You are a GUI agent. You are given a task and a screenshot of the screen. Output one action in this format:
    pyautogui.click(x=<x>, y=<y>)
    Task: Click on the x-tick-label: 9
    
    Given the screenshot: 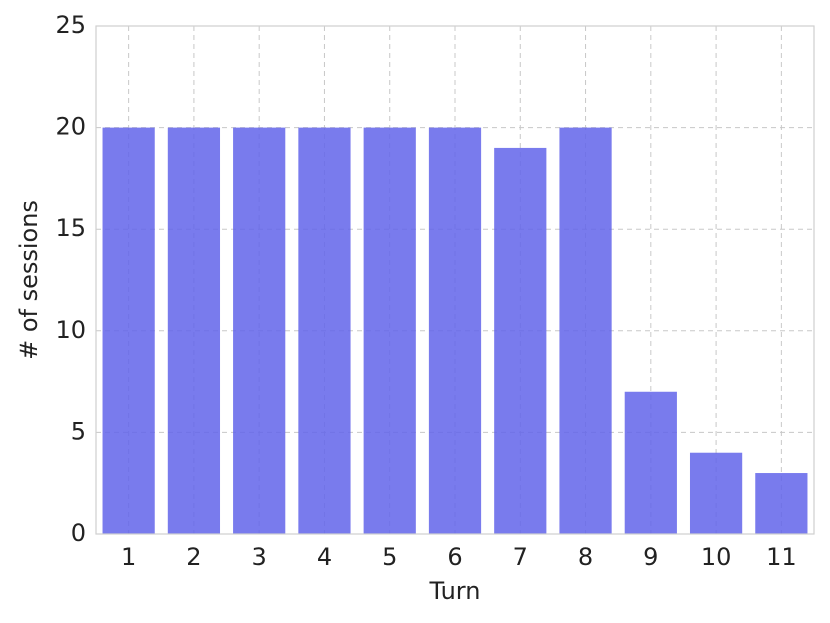 What is the action you would take?
    pyautogui.click(x=650, y=557)
    